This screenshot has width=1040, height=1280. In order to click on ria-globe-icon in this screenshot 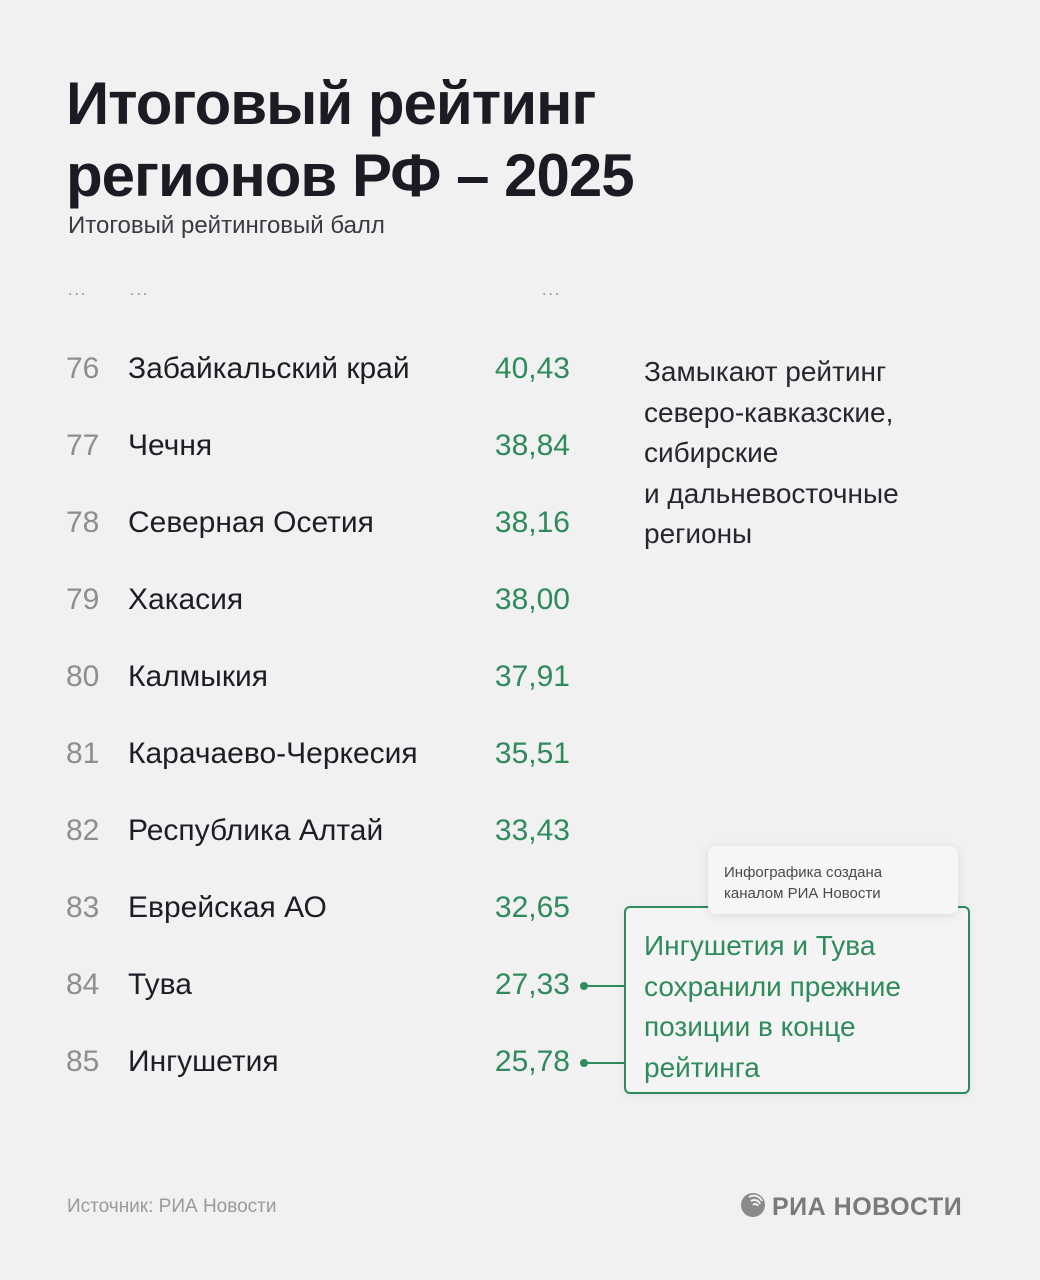, I will do `click(753, 1207)`.